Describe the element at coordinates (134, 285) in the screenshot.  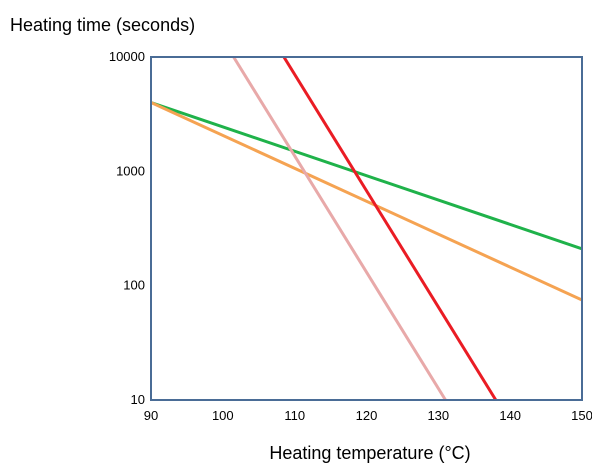
I see `y-tick-label: 100` at that location.